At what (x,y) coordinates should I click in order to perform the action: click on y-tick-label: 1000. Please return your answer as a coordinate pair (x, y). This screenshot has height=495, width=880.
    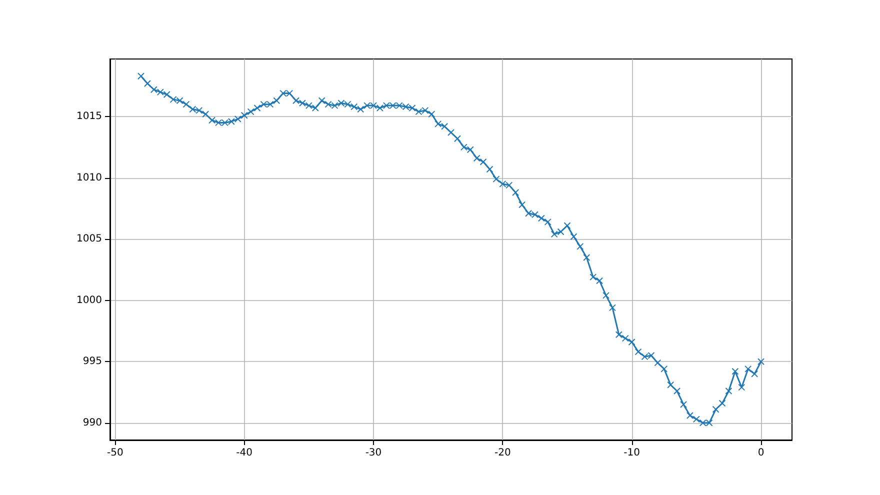
    Looking at the image, I should click on (89, 300).